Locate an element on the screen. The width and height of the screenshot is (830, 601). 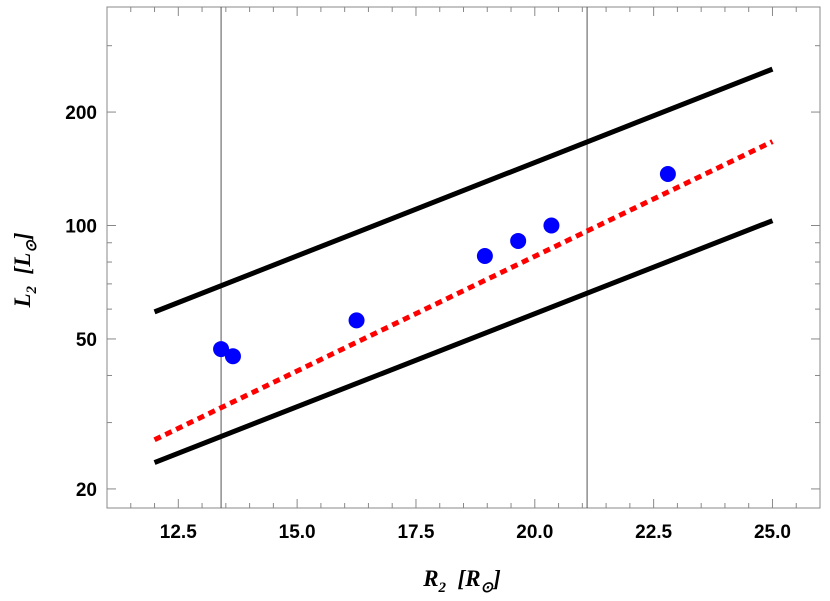
y-tick-label: 100 is located at coordinates (81, 227).